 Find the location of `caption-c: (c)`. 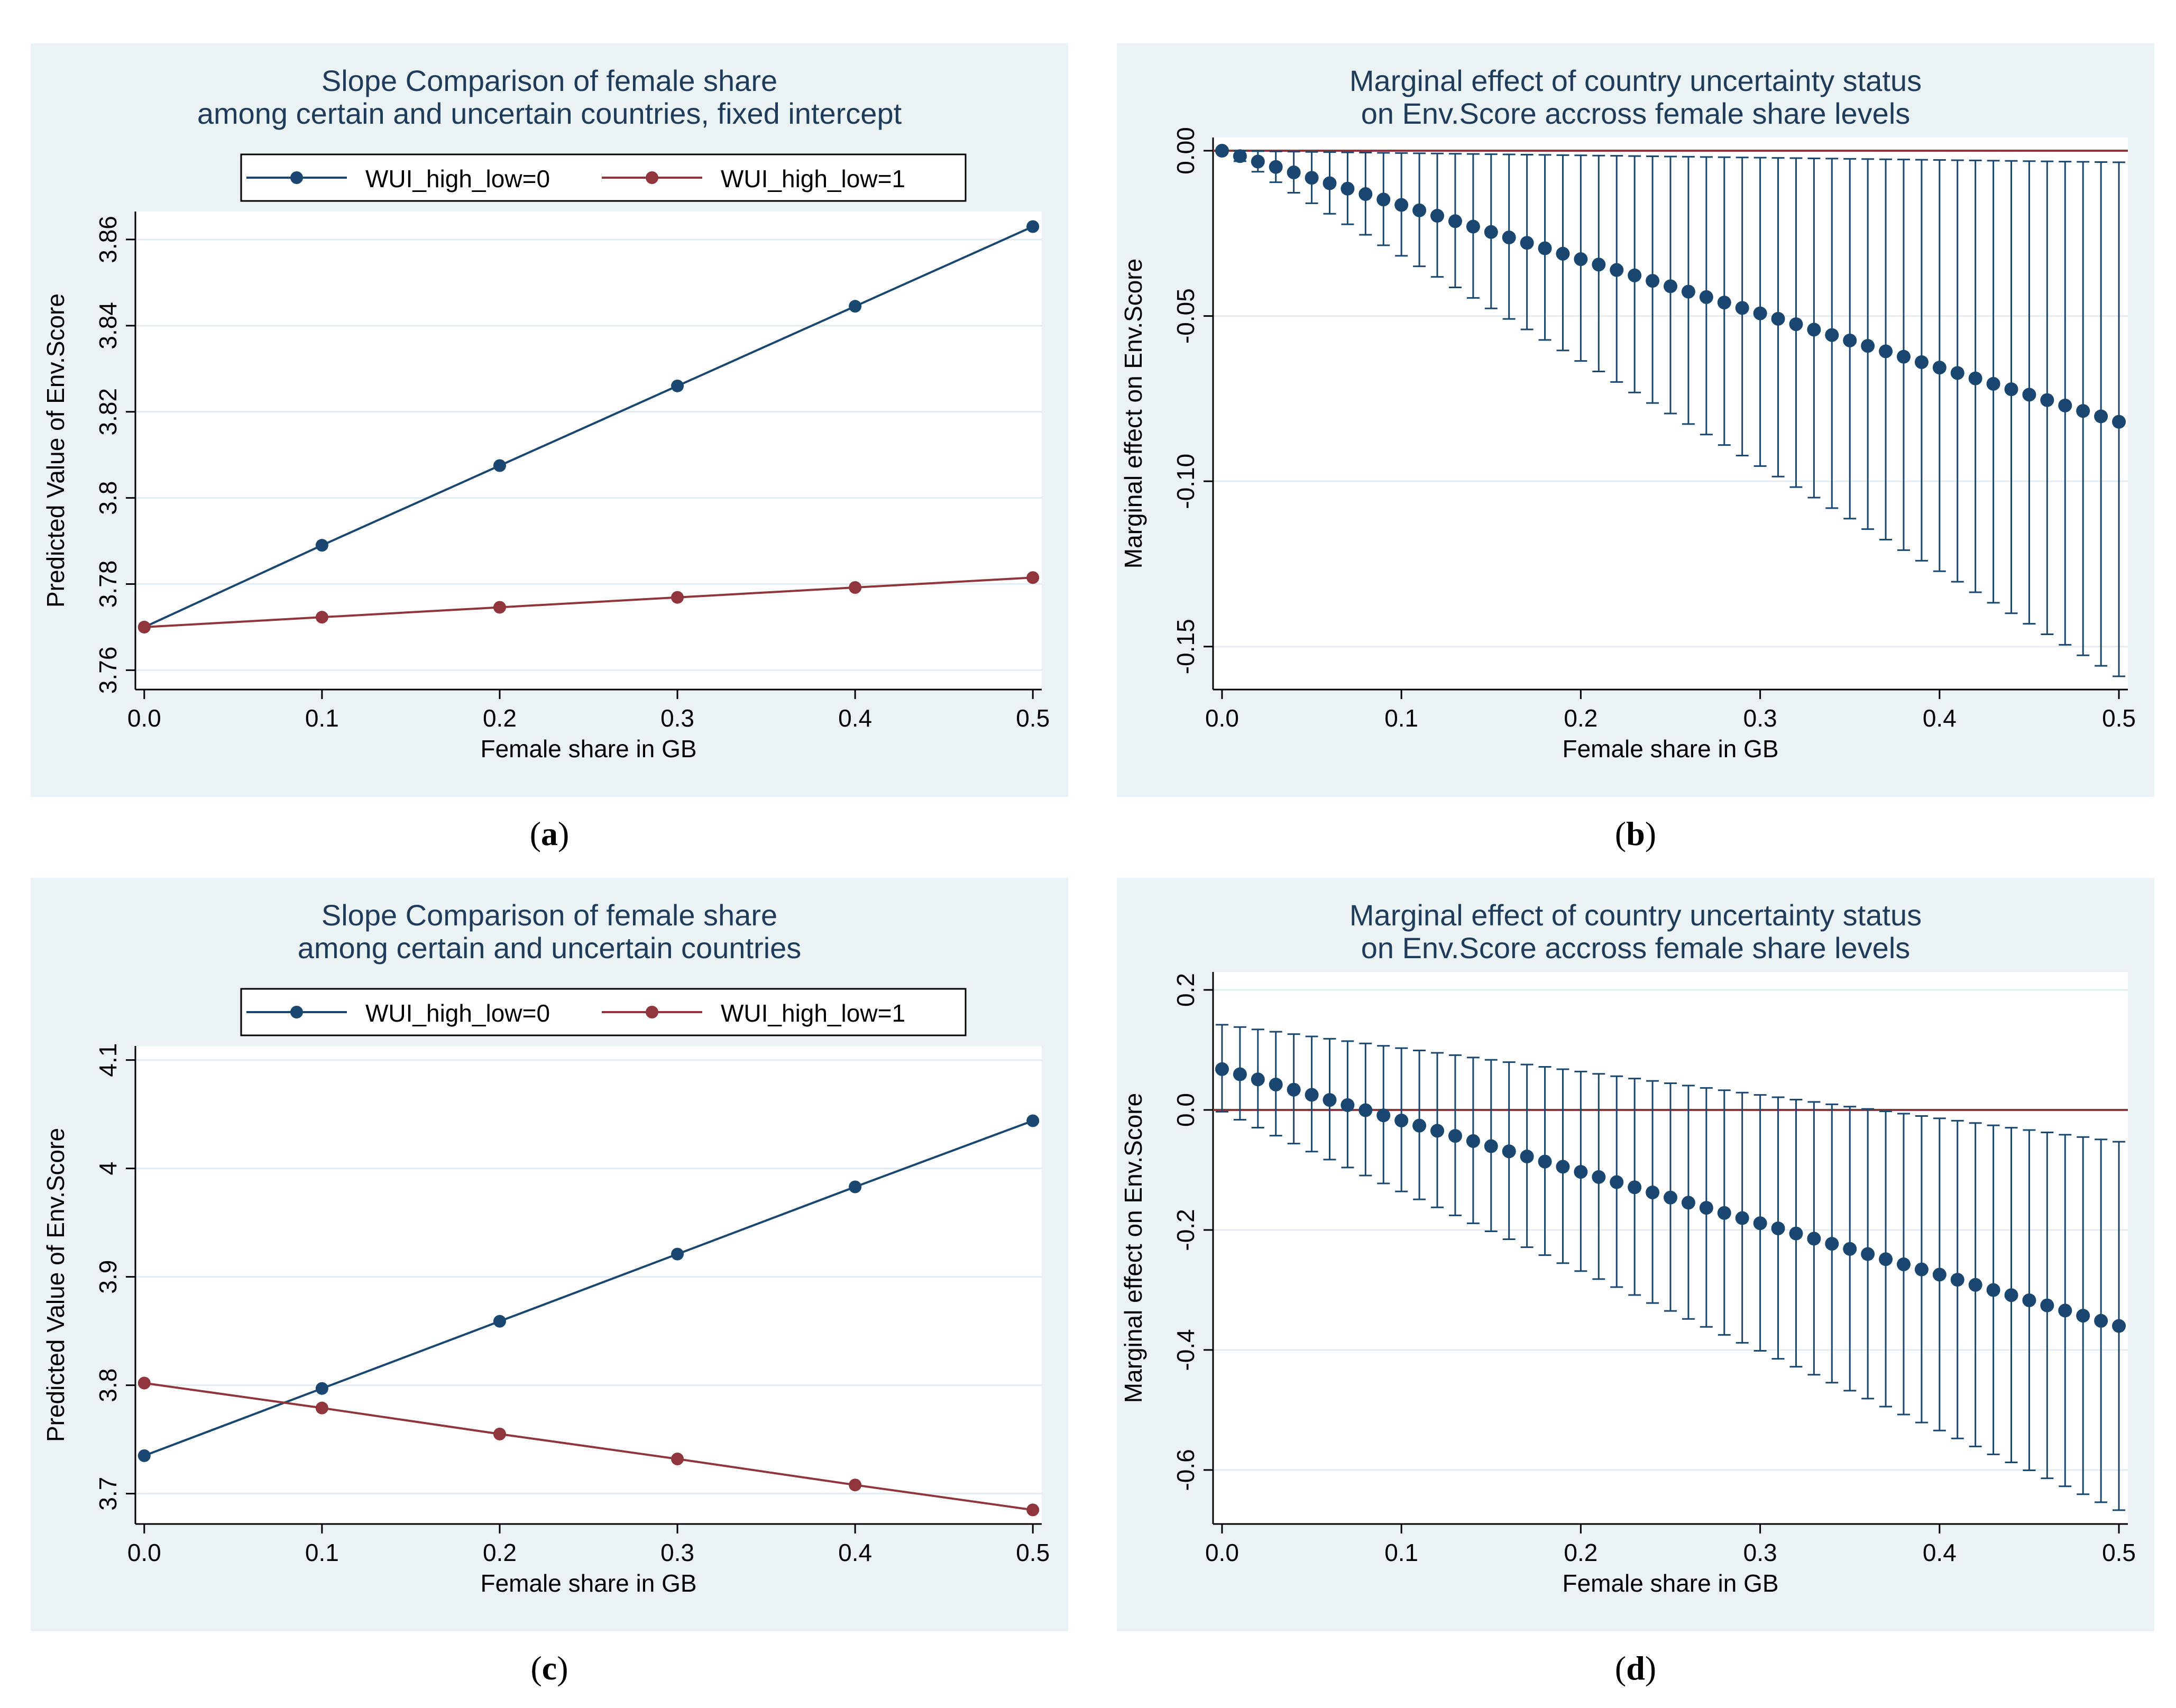

caption-c: (c) is located at coordinates (549, 1668).